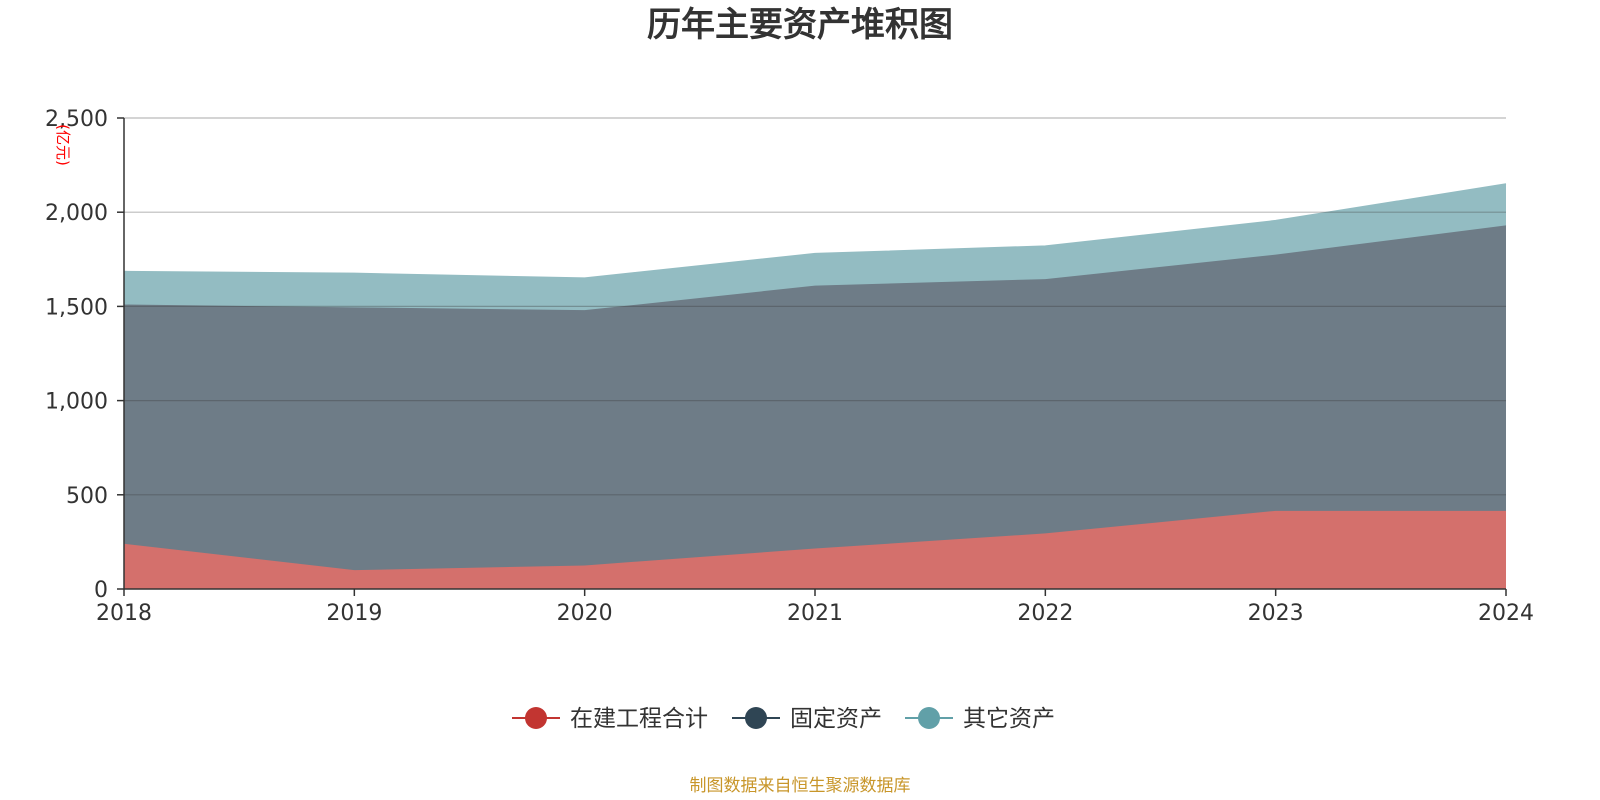  Describe the element at coordinates (76, 119) in the screenshot. I see `y-tick-label-5: 2,500` at that location.